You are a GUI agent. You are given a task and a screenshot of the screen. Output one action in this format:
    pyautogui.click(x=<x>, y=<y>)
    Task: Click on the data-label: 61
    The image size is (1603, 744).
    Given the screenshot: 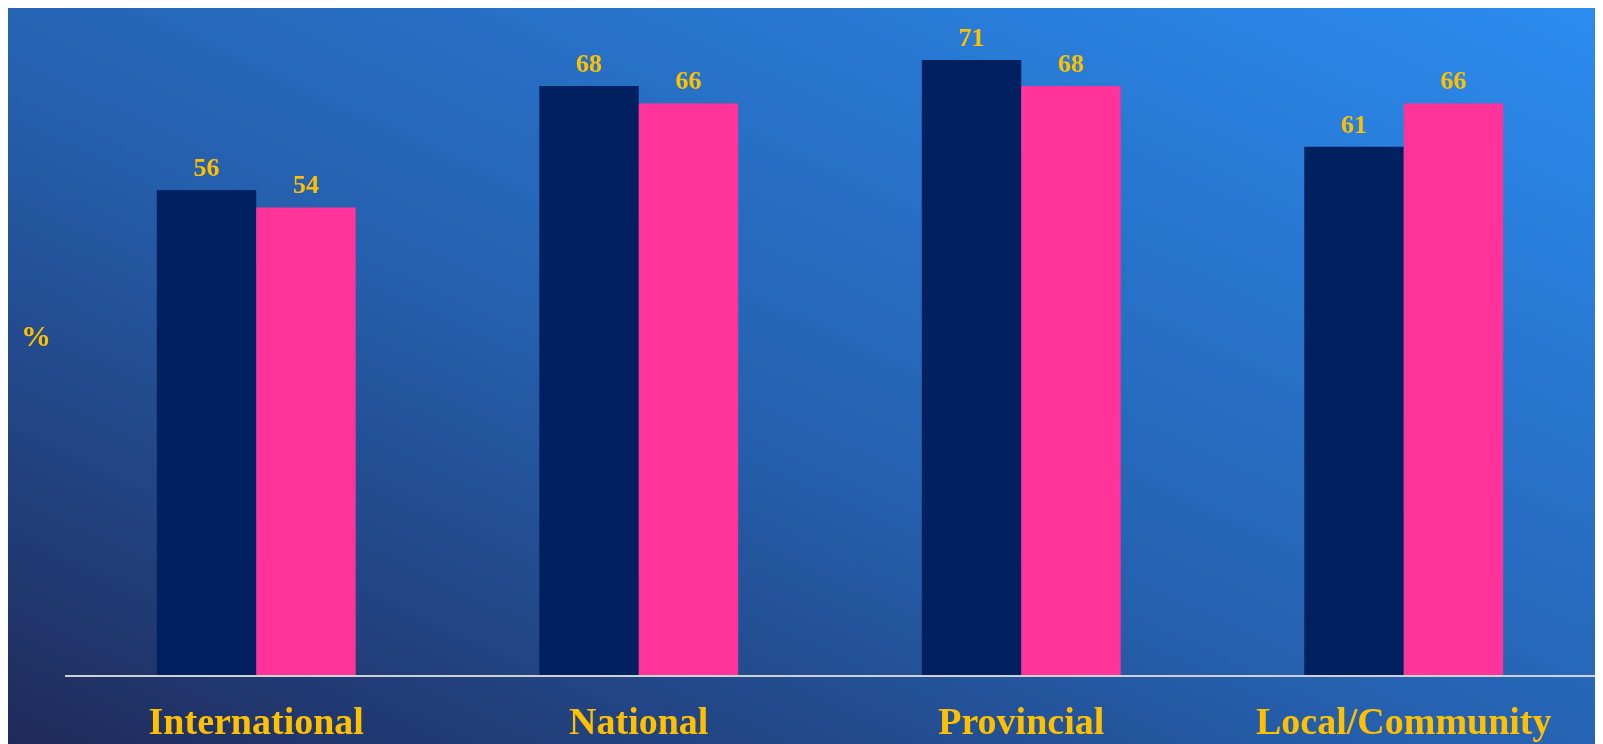 What is the action you would take?
    pyautogui.click(x=1354, y=124)
    